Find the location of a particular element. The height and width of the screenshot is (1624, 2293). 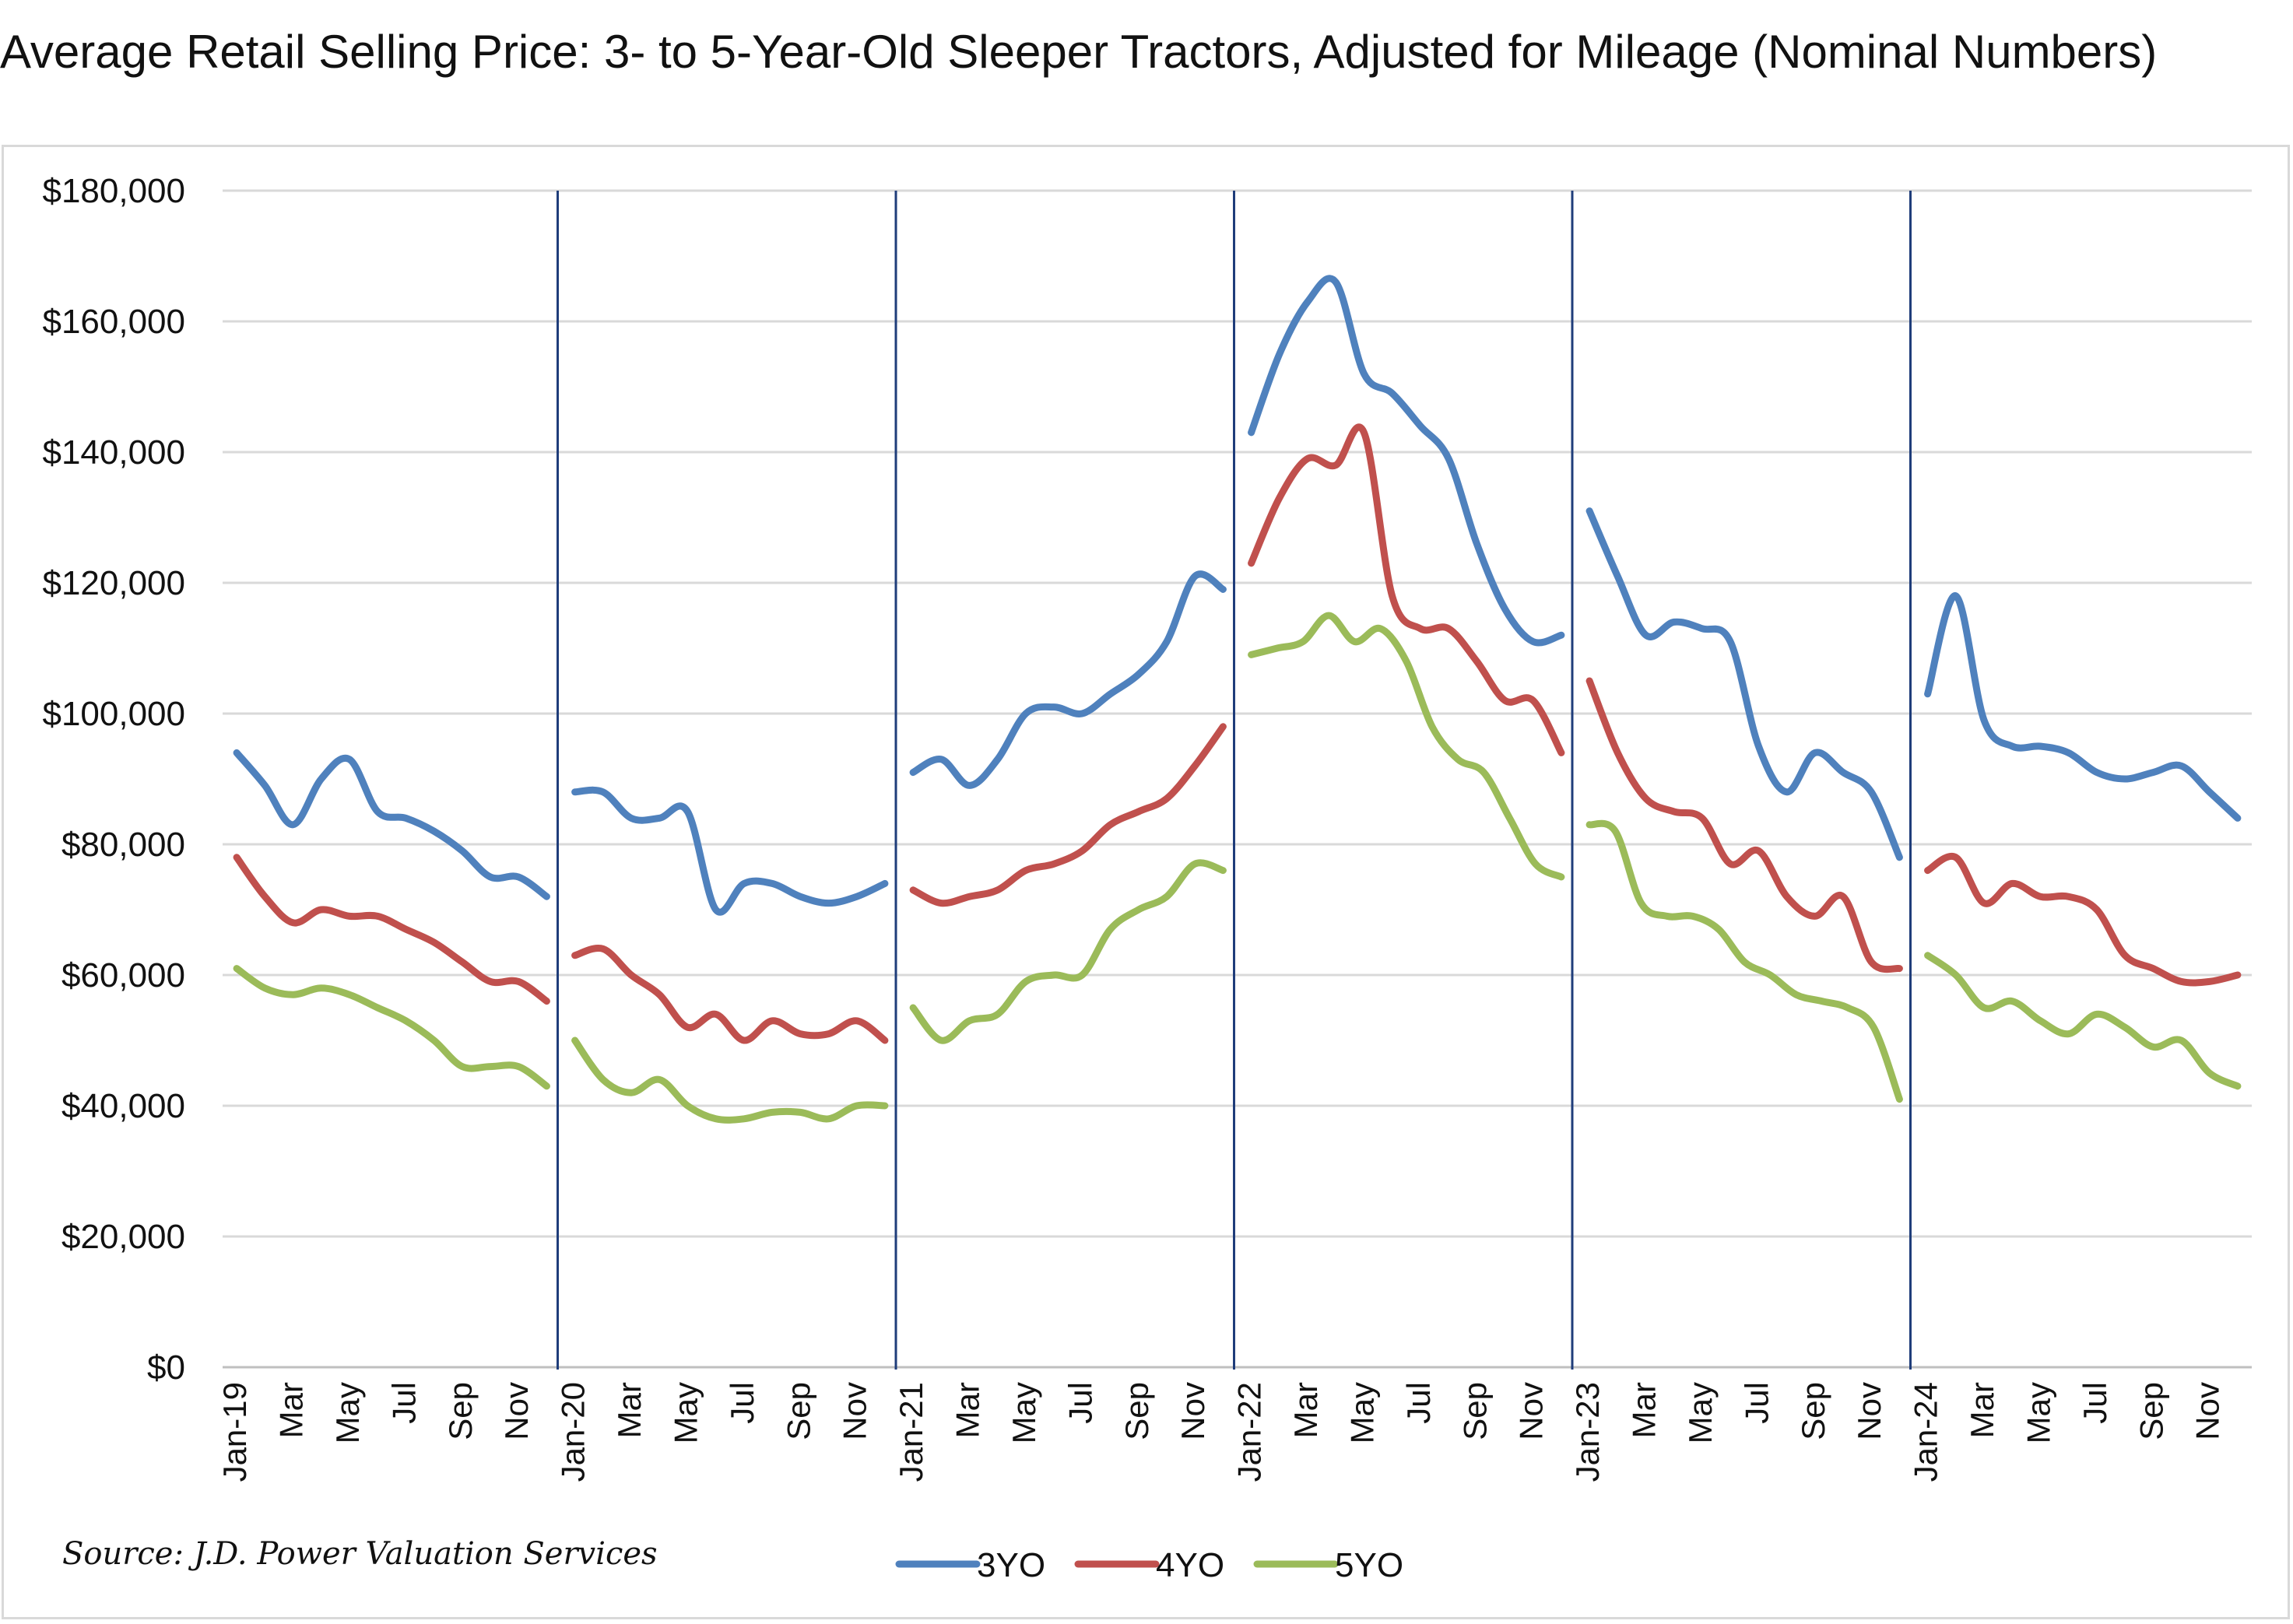

x-tick-label: Jan-20 is located at coordinates (574, 1432).